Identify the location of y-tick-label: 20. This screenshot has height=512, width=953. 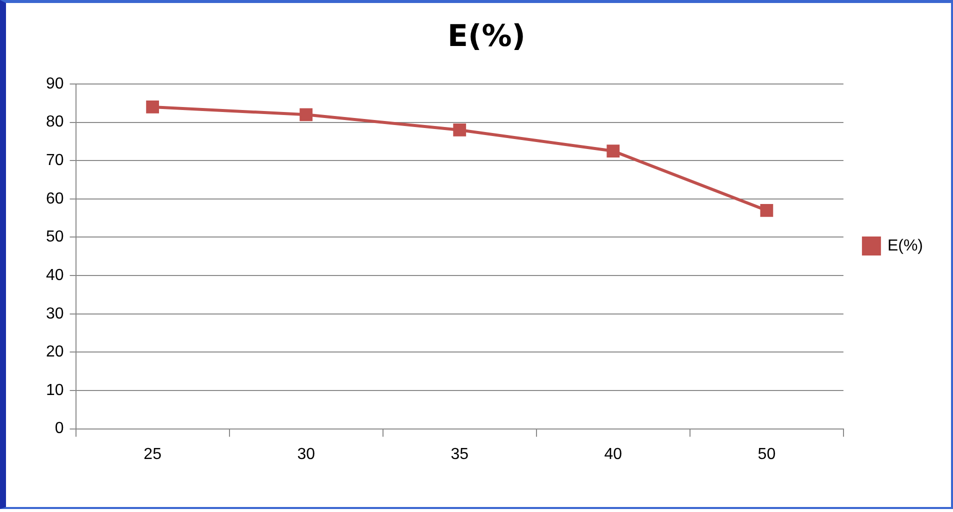
(55, 352).